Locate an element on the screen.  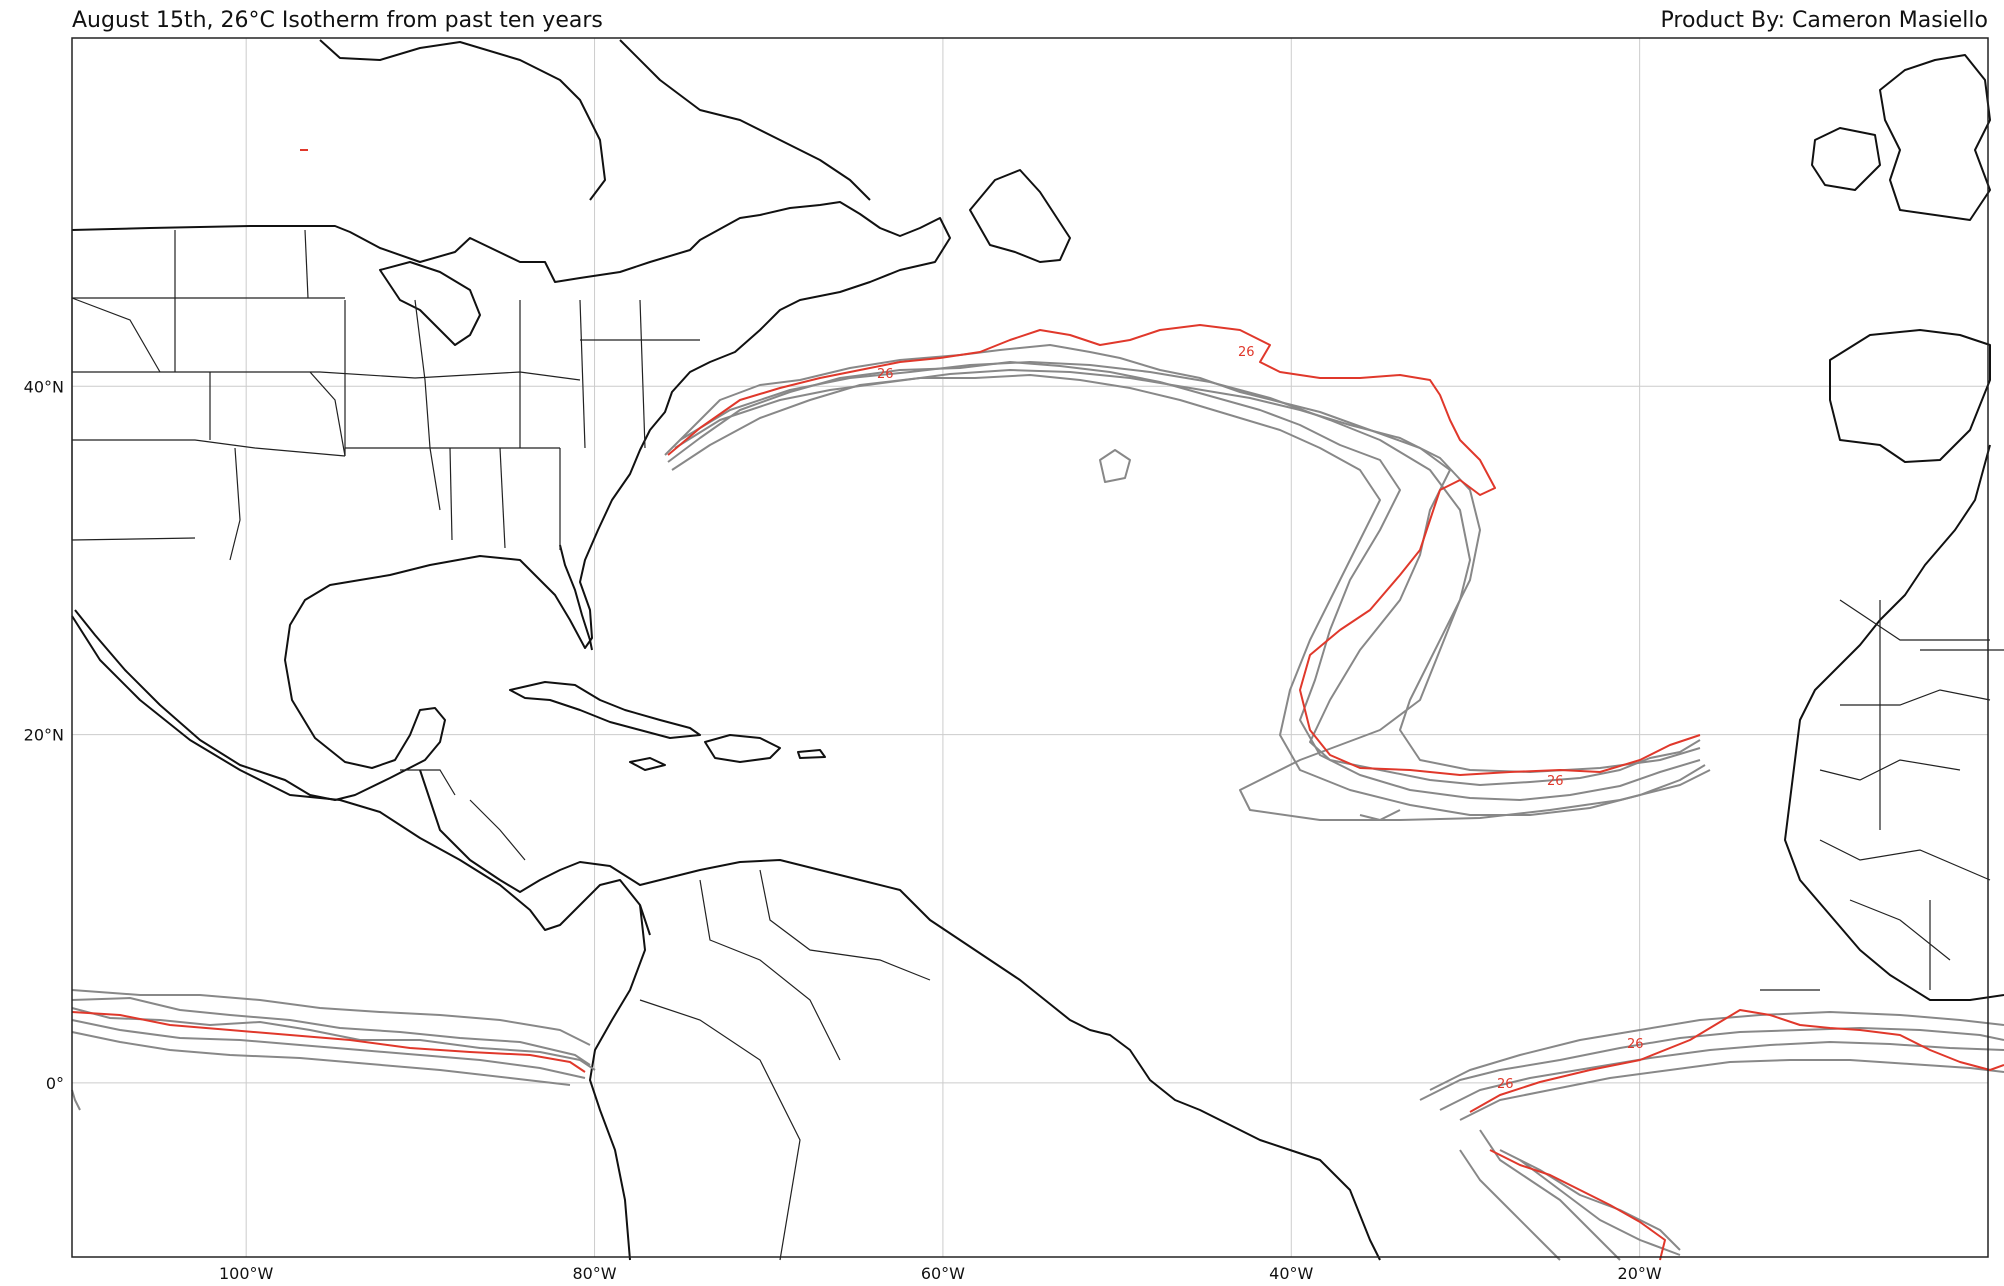
great-lakes is located at coordinates (430, 303).